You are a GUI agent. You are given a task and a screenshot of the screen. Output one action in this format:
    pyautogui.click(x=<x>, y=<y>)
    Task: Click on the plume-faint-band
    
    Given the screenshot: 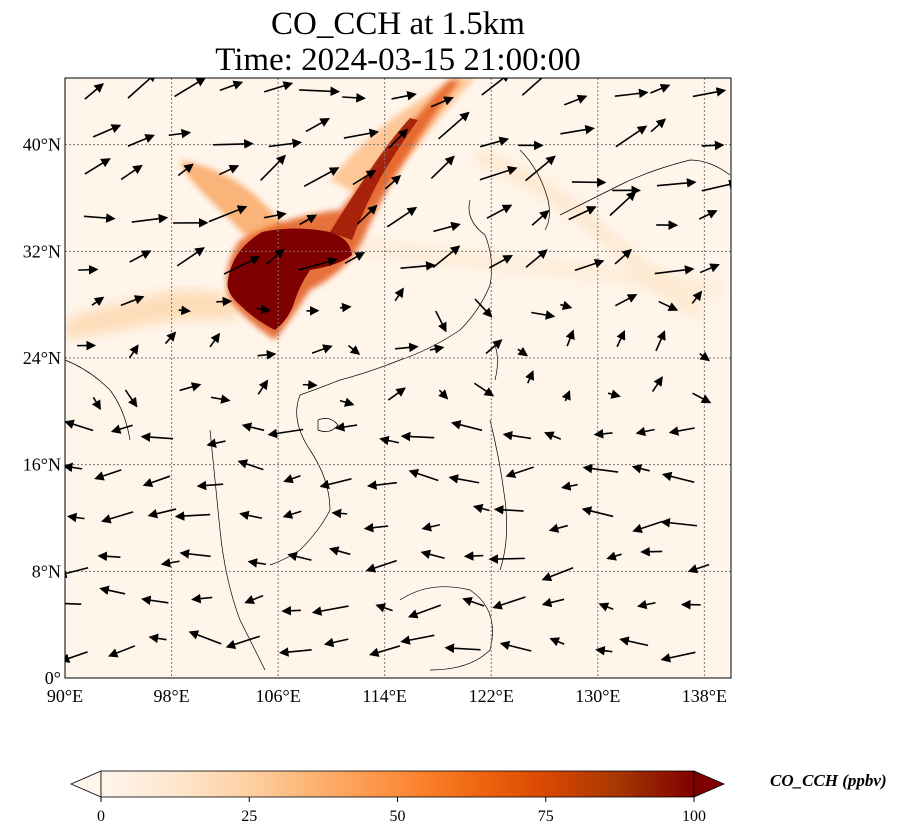 What is the action you would take?
    pyautogui.click(x=525, y=267)
    